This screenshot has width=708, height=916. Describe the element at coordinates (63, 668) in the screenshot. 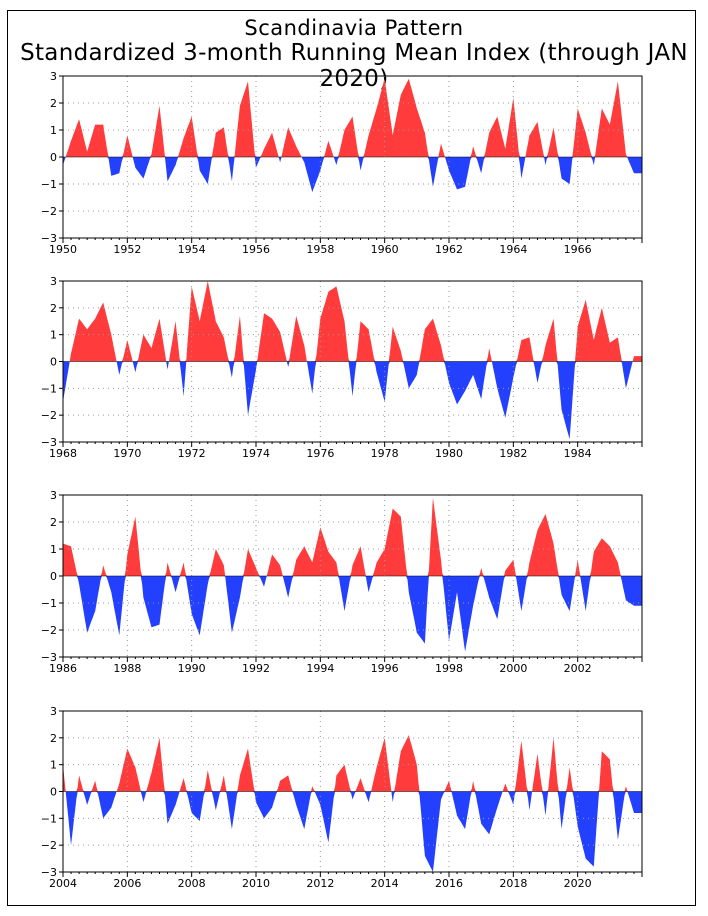

I see `x-tick-label: 1986` at that location.